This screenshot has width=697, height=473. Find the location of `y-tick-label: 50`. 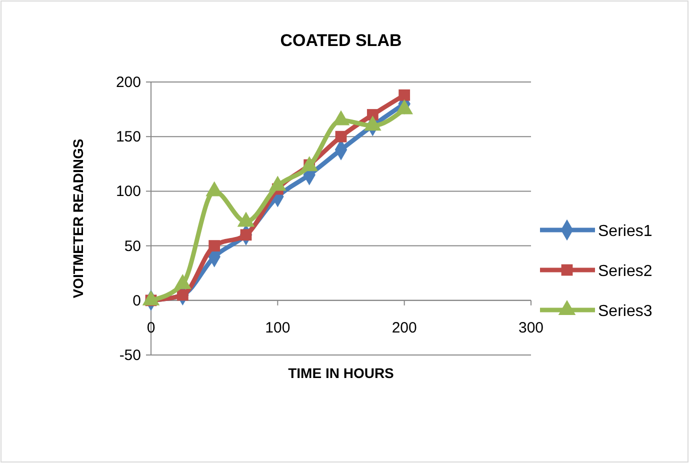

y-tick-label: 50 is located at coordinates (132, 246).